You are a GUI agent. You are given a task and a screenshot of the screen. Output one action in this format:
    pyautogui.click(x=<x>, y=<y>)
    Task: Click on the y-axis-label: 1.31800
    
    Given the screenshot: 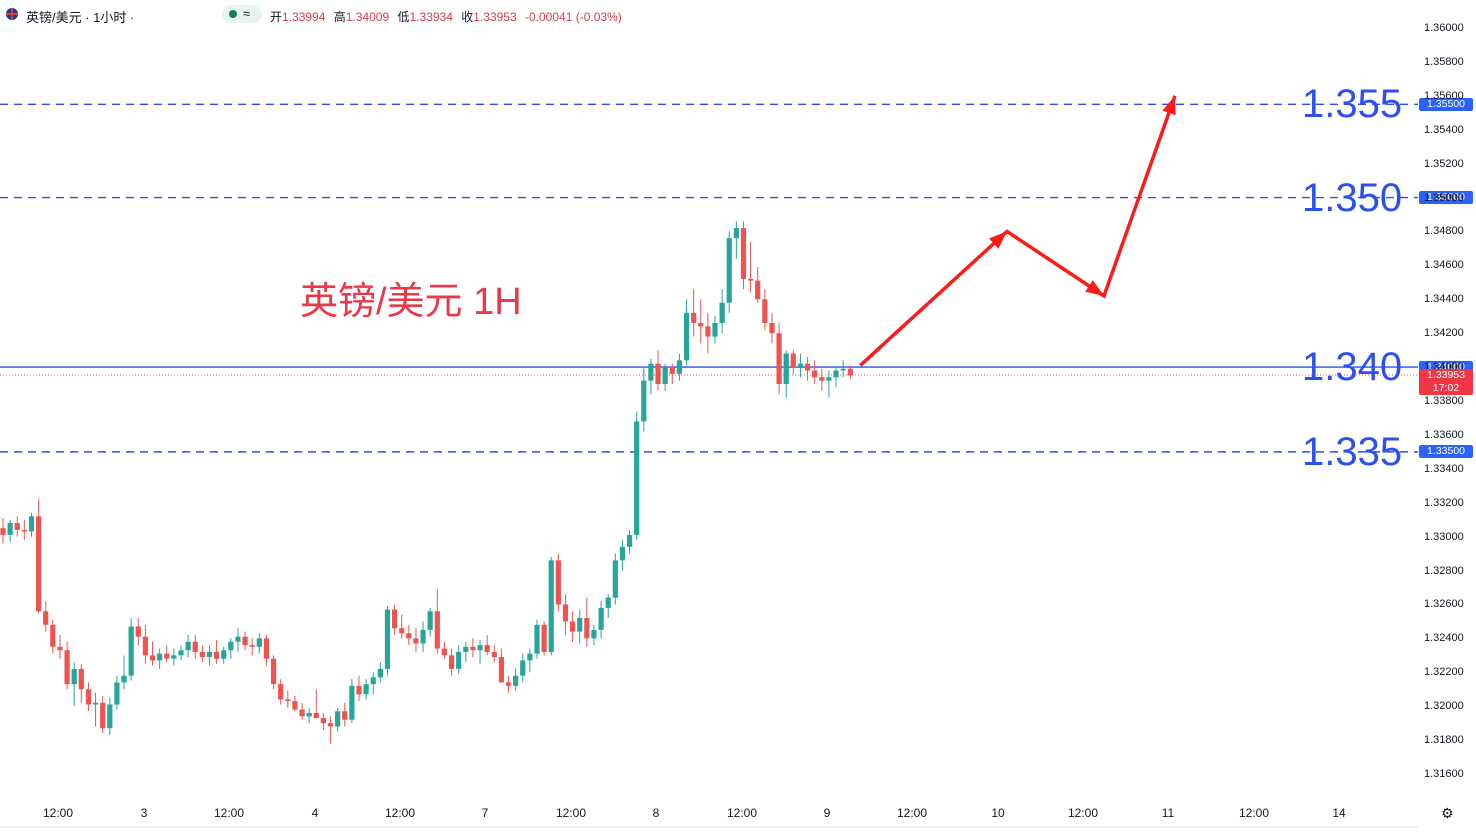 What is the action you would take?
    pyautogui.click(x=1444, y=740)
    